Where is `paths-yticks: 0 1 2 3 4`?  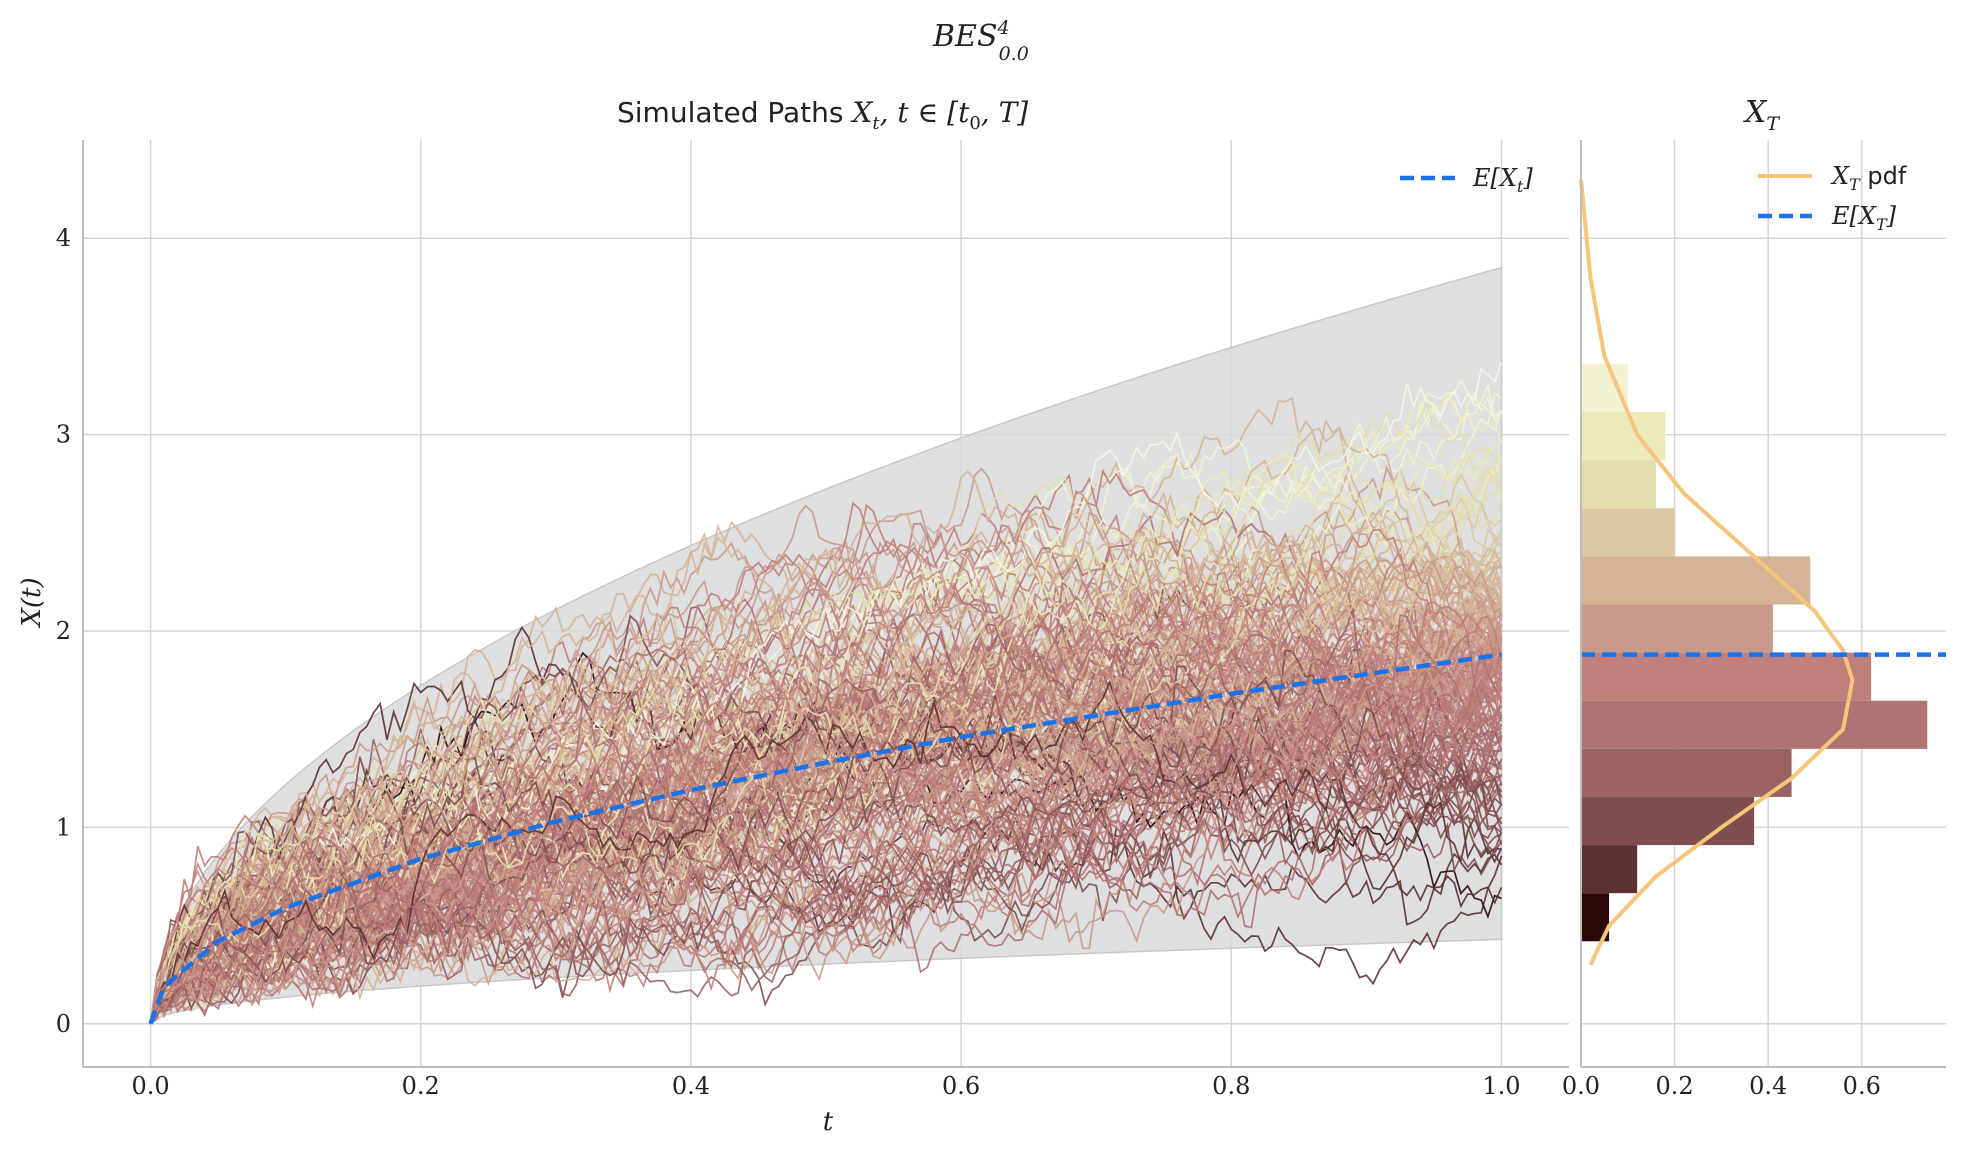 paths-yticks: 0 1 2 3 4 is located at coordinates (63, 631).